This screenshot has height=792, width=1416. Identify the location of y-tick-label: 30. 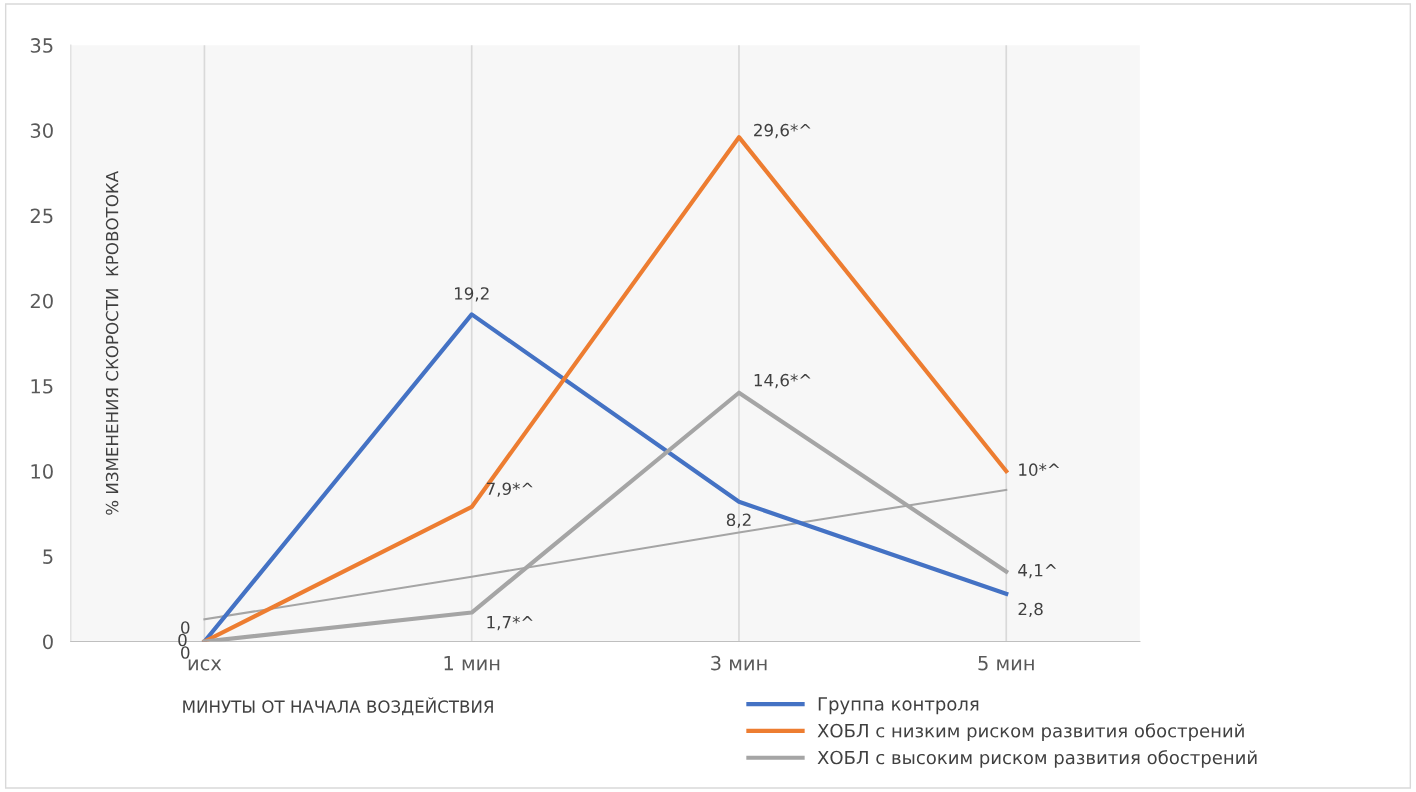
(41, 130).